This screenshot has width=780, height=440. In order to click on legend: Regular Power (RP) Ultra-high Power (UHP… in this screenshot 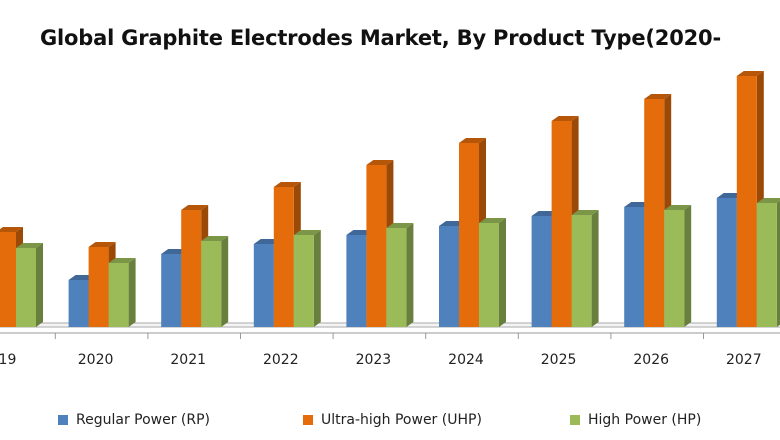, I will do `click(390, 423)`.